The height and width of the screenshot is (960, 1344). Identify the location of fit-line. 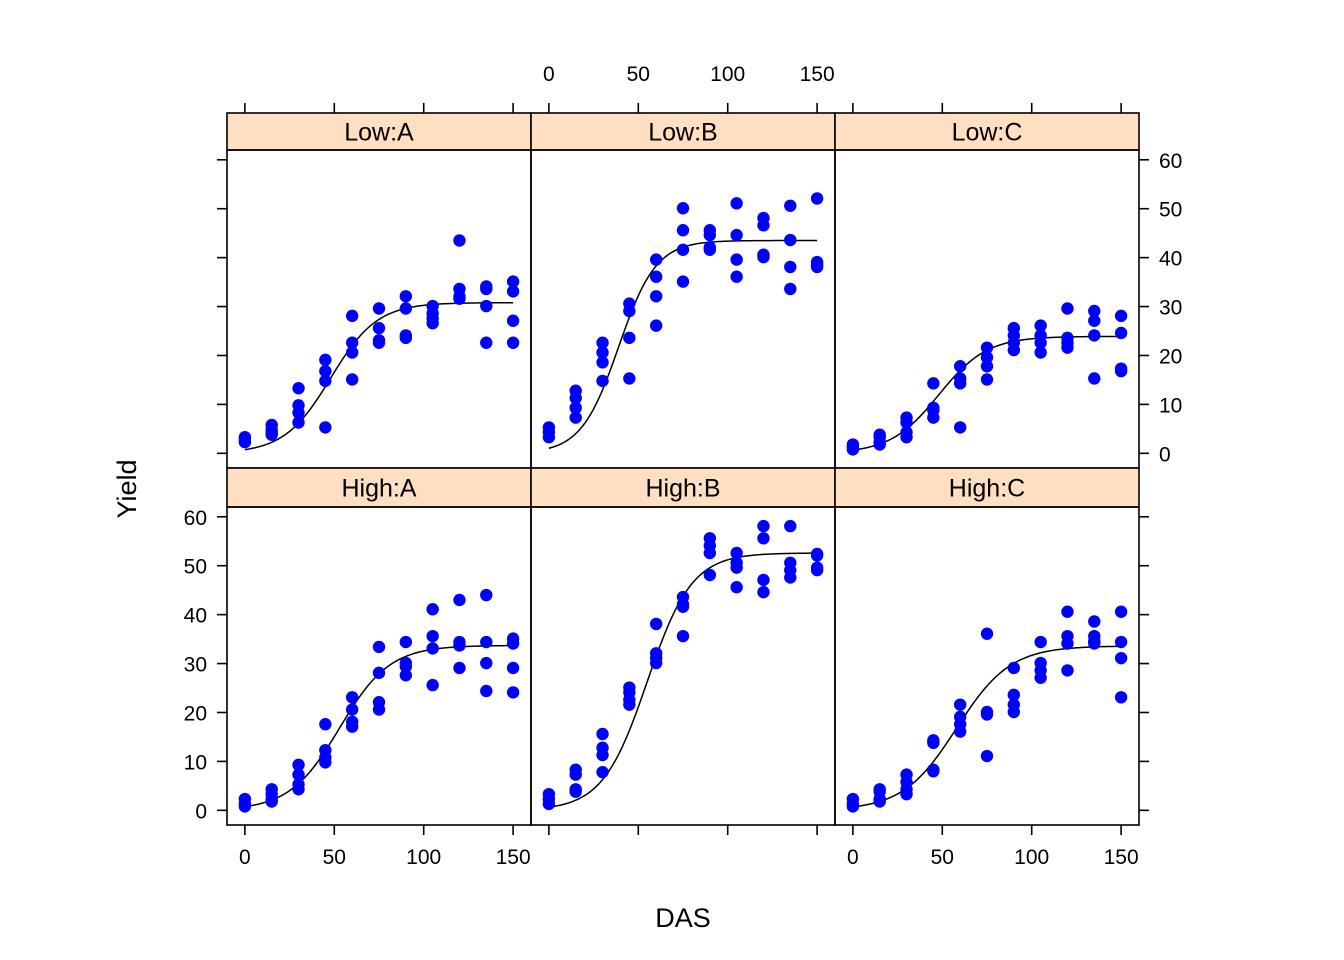
(987, 726).